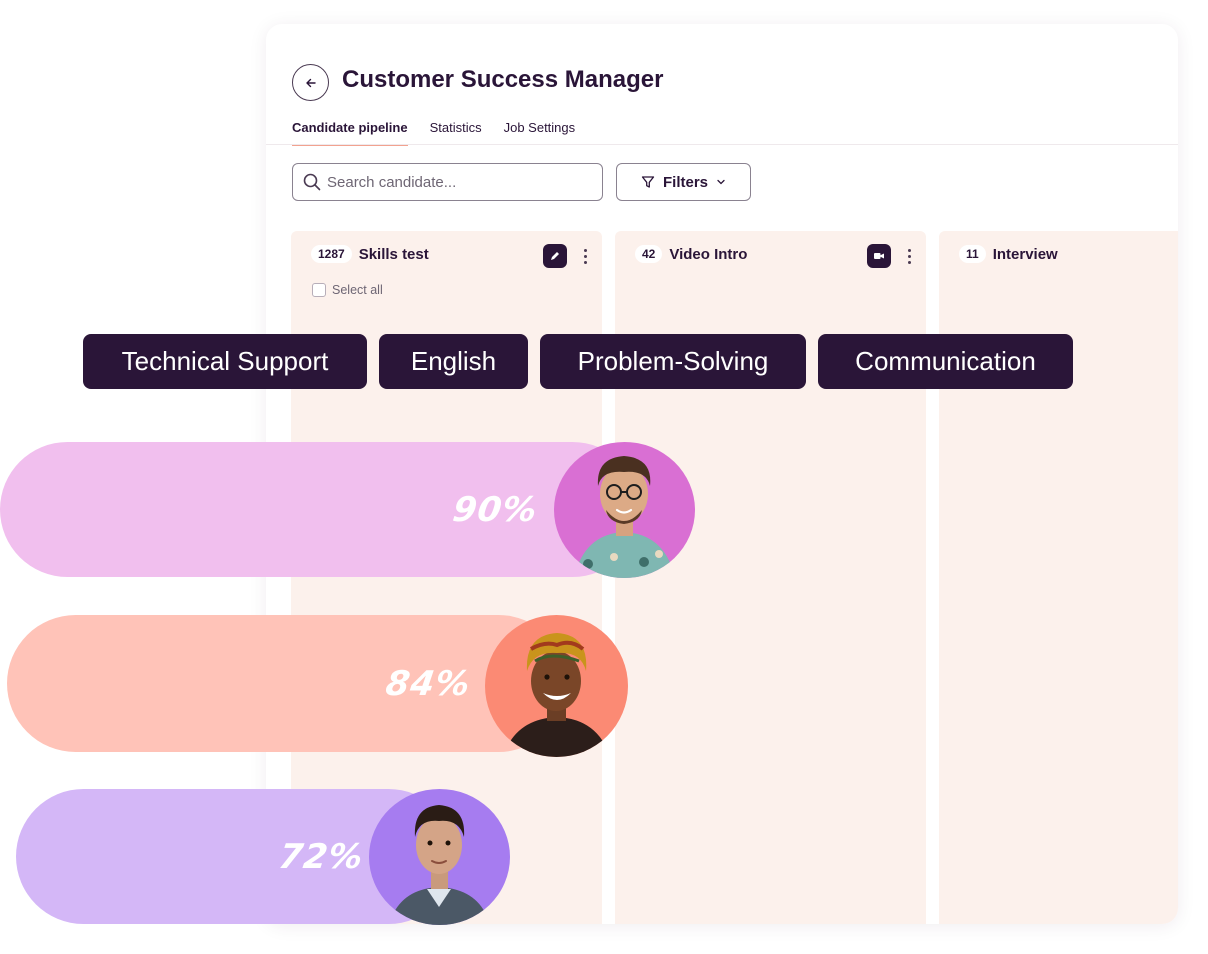  I want to click on column-header: 1287 Skills test, so click(370, 254).